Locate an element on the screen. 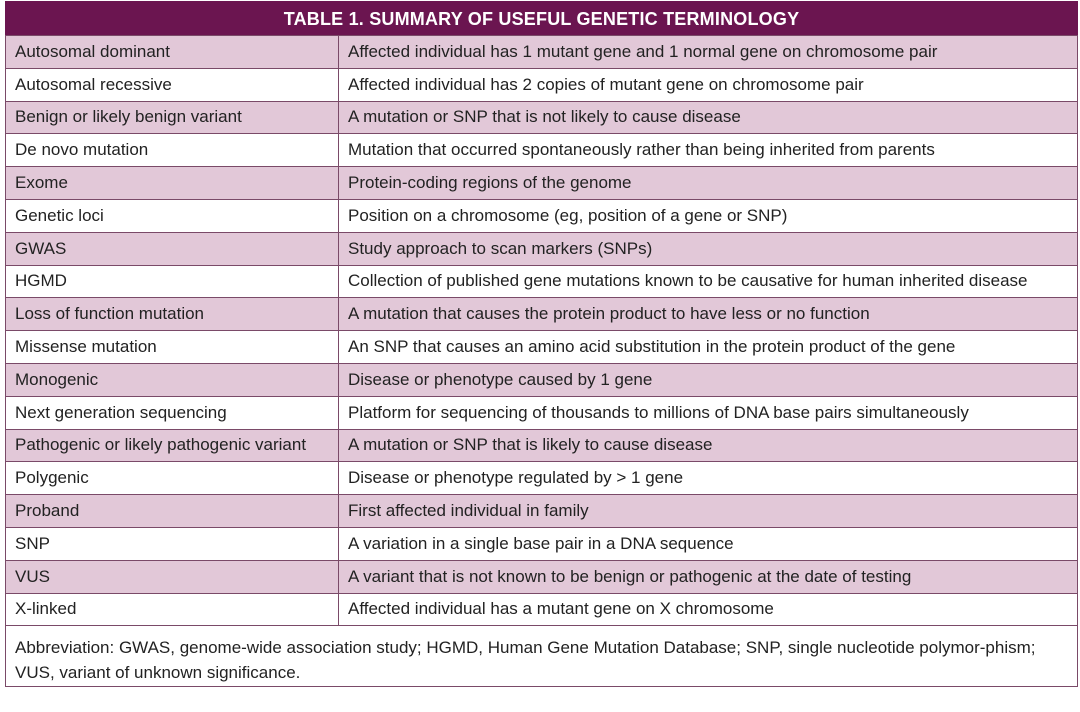 The image size is (1080, 712). term-cell: HGMD is located at coordinates (172, 281).